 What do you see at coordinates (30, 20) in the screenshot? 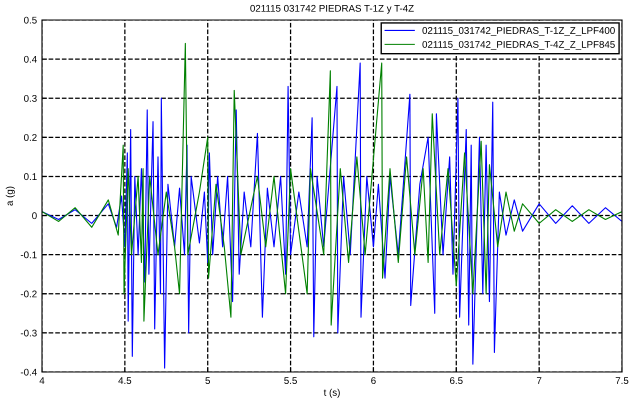
I see `y-tick-label: 0.5` at bounding box center [30, 20].